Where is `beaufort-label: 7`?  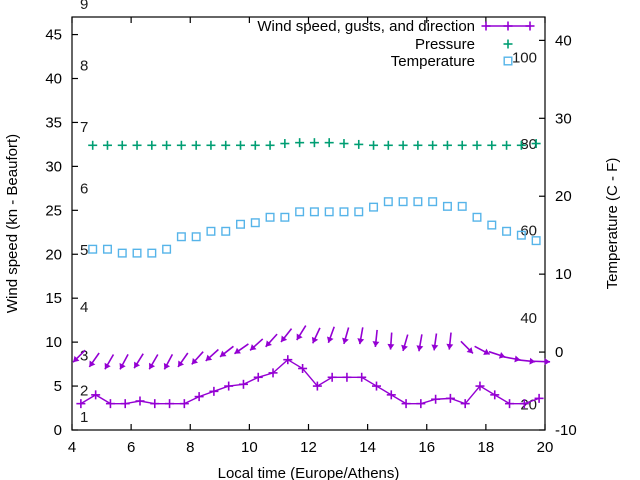
beaufort-label: 7 is located at coordinates (84, 127).